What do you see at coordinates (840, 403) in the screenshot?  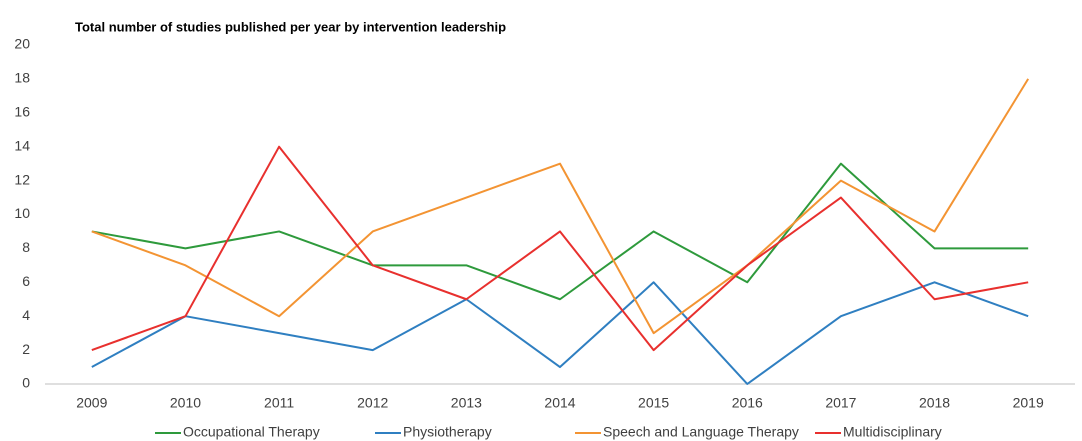 I see `x-tick-label: 2017` at bounding box center [840, 403].